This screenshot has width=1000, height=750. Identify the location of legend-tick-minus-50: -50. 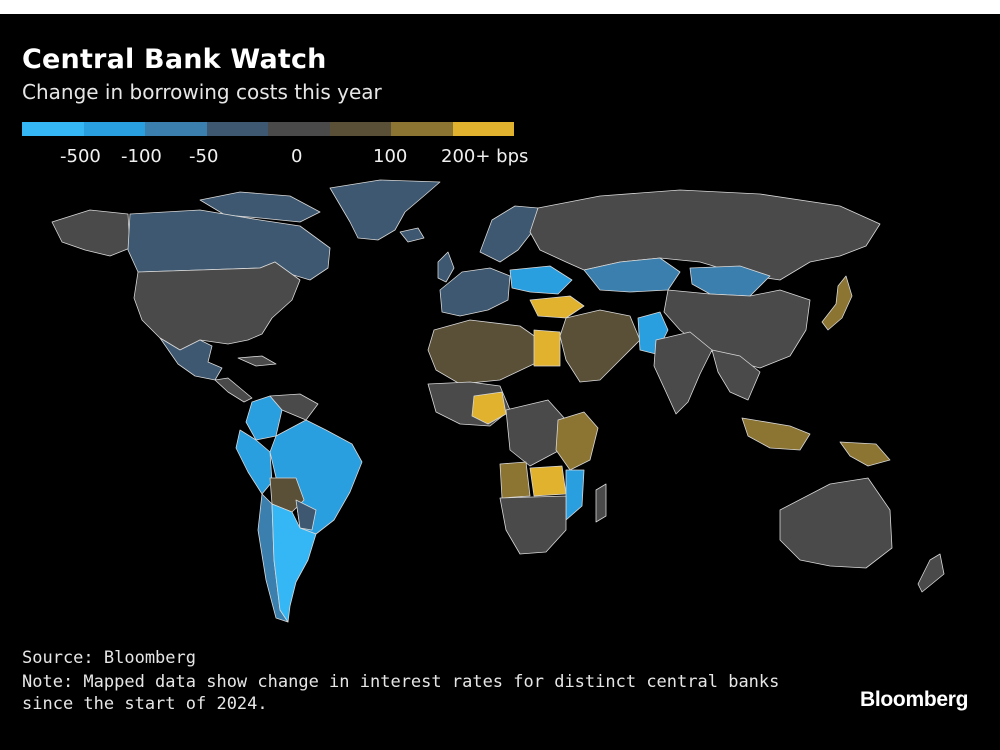
(204, 156).